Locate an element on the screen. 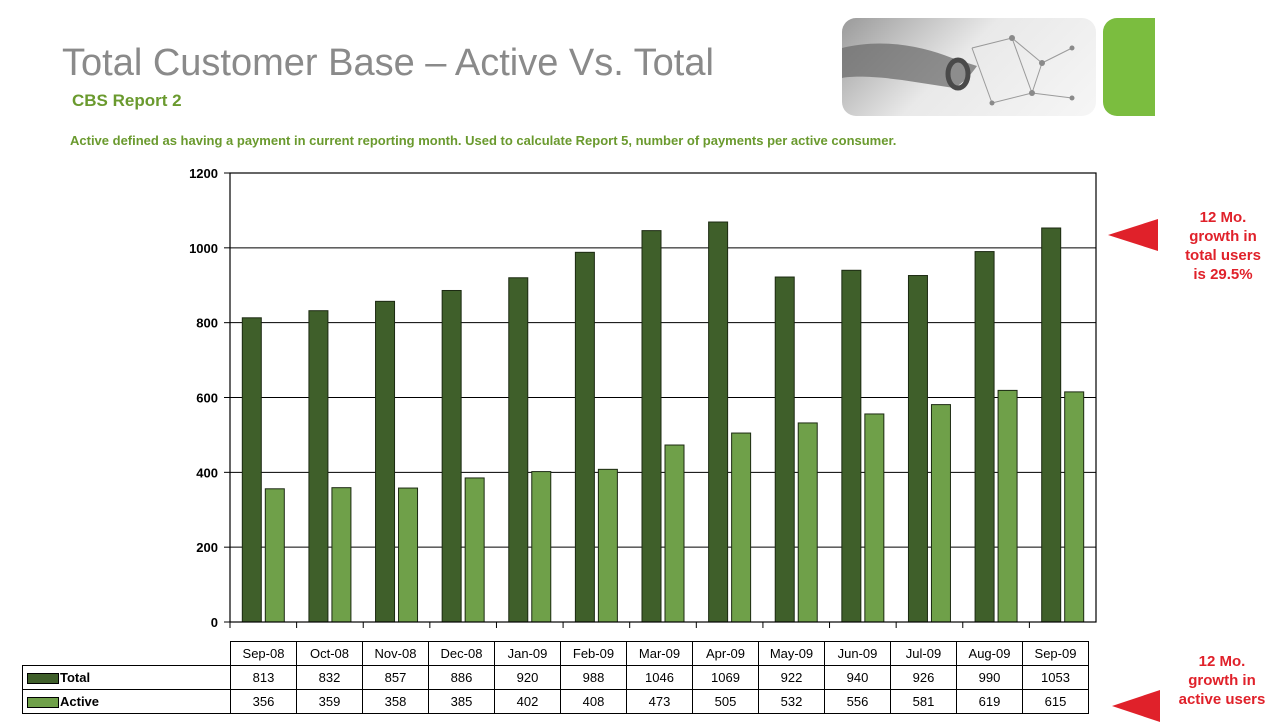  y-tick-label: 0 is located at coordinates (214, 622).